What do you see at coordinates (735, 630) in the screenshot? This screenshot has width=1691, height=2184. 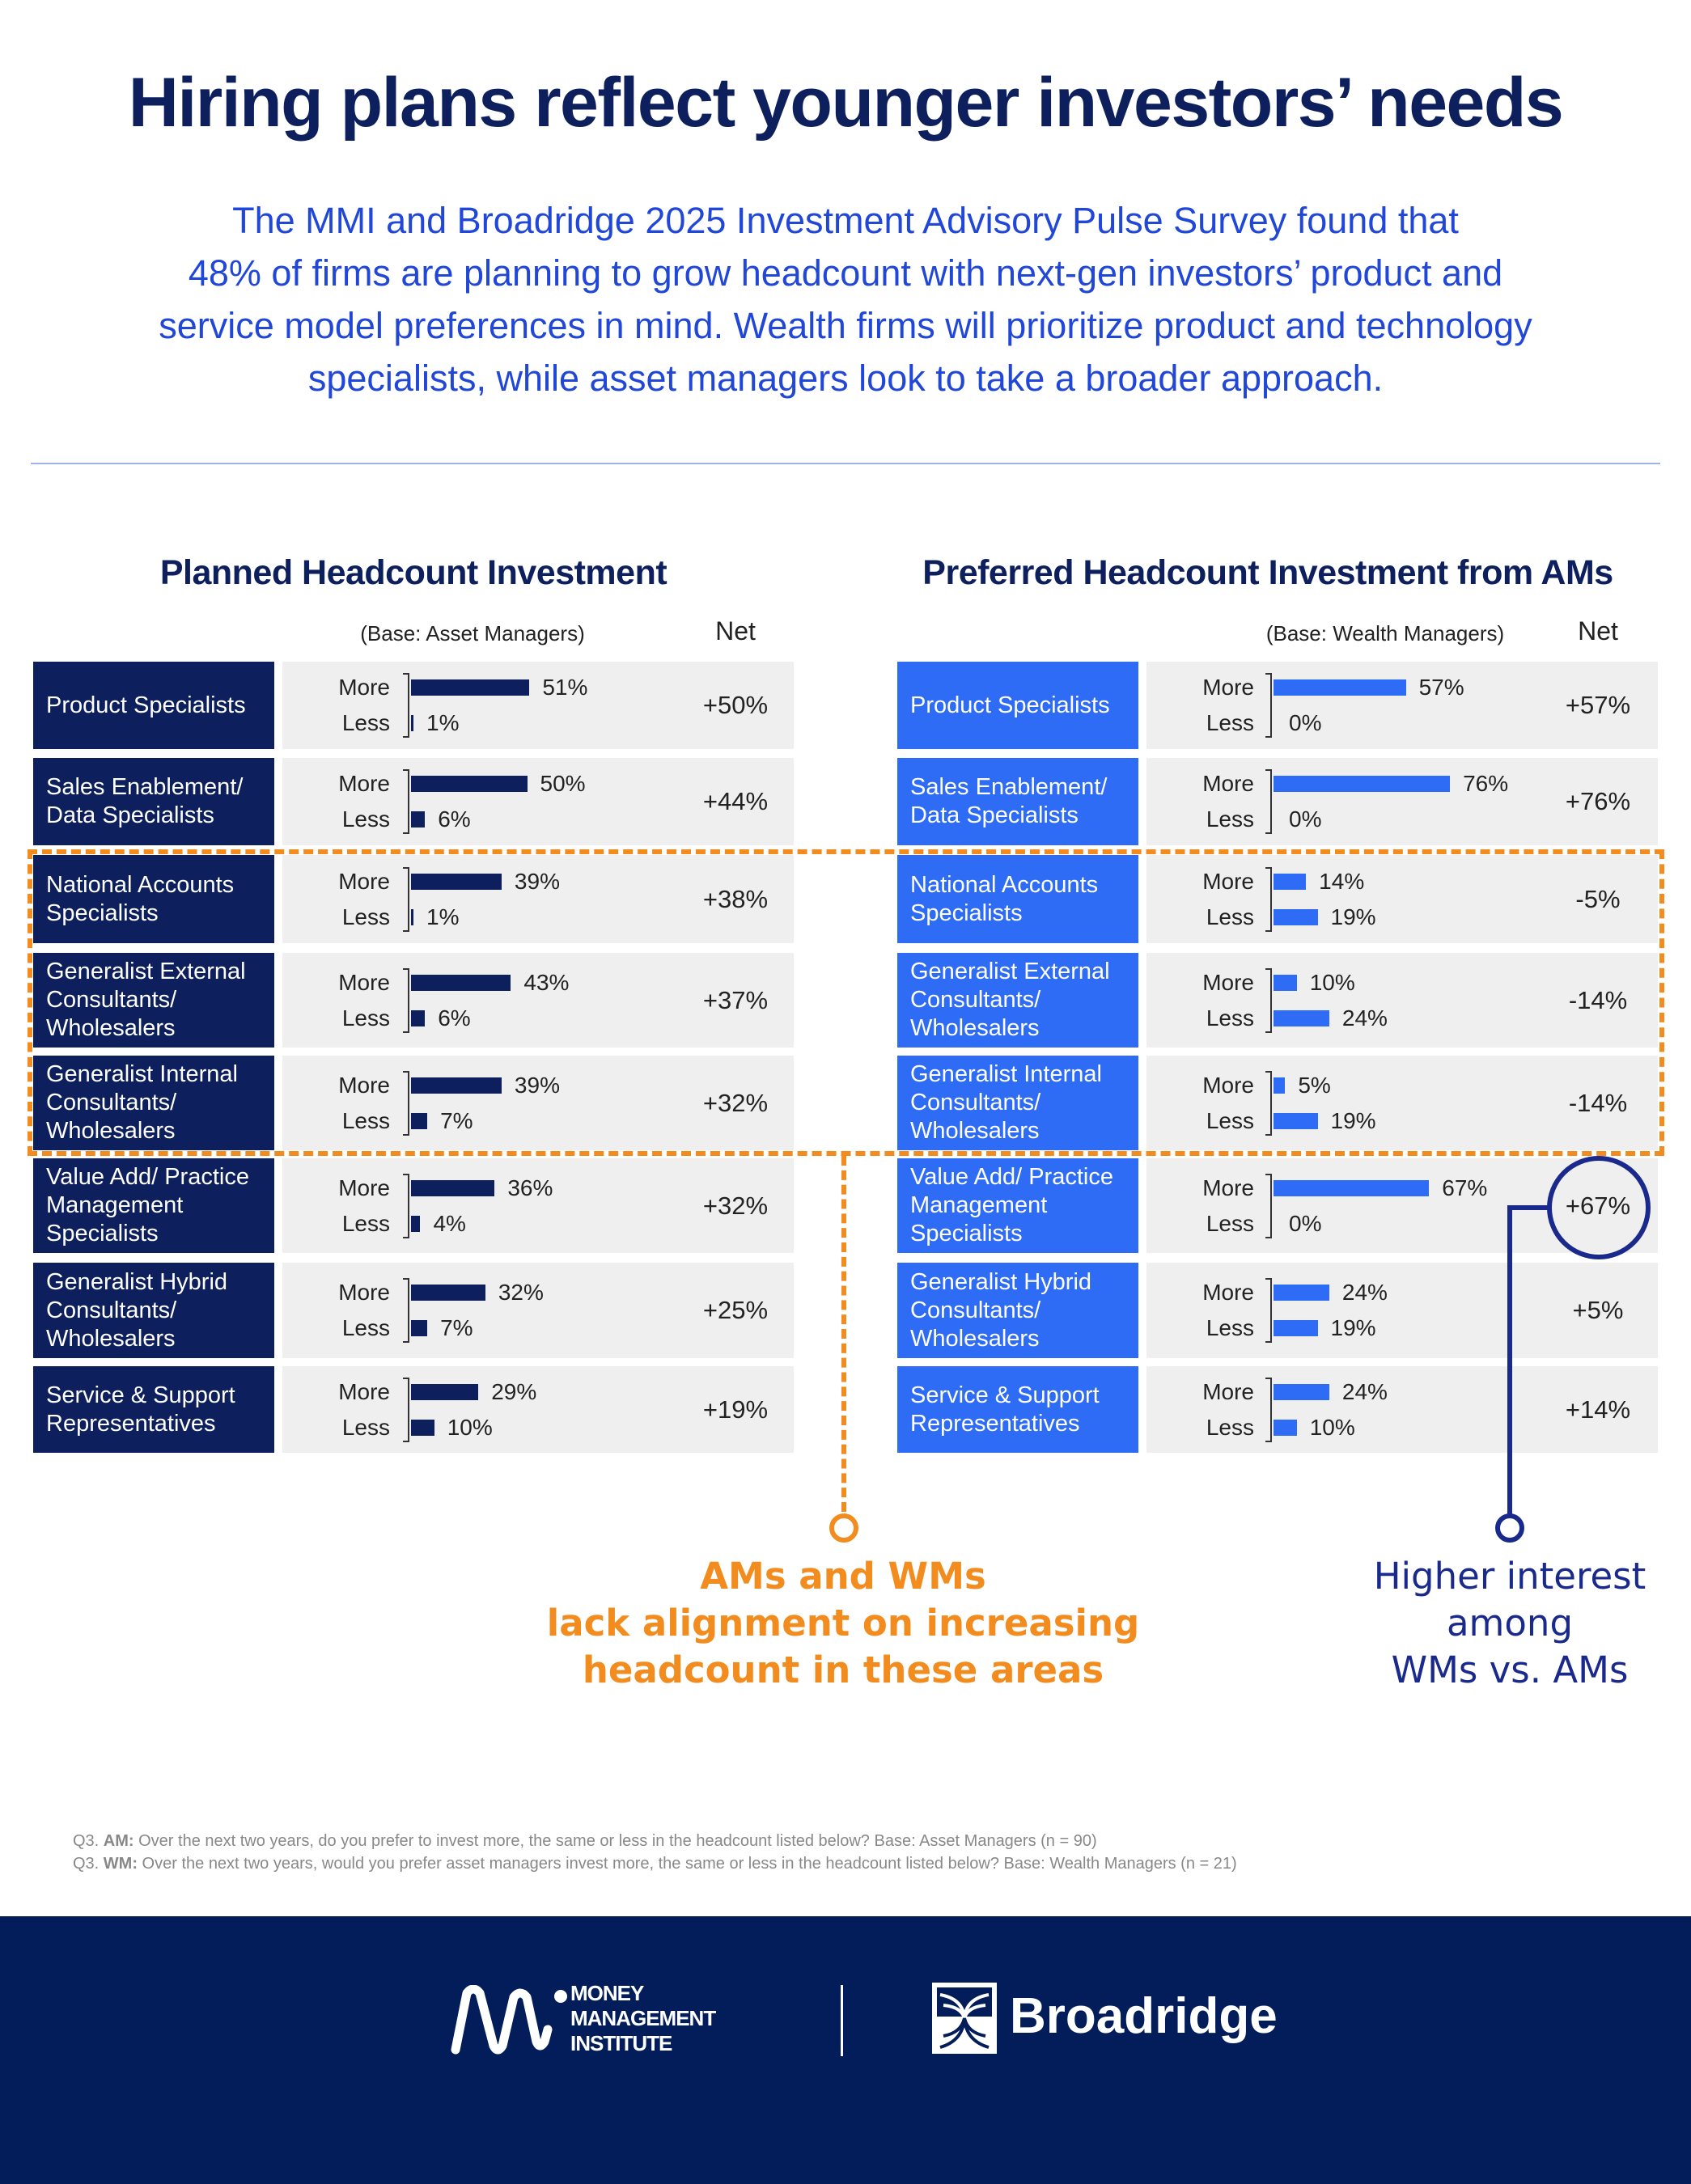 I see `left-net-header: Net` at bounding box center [735, 630].